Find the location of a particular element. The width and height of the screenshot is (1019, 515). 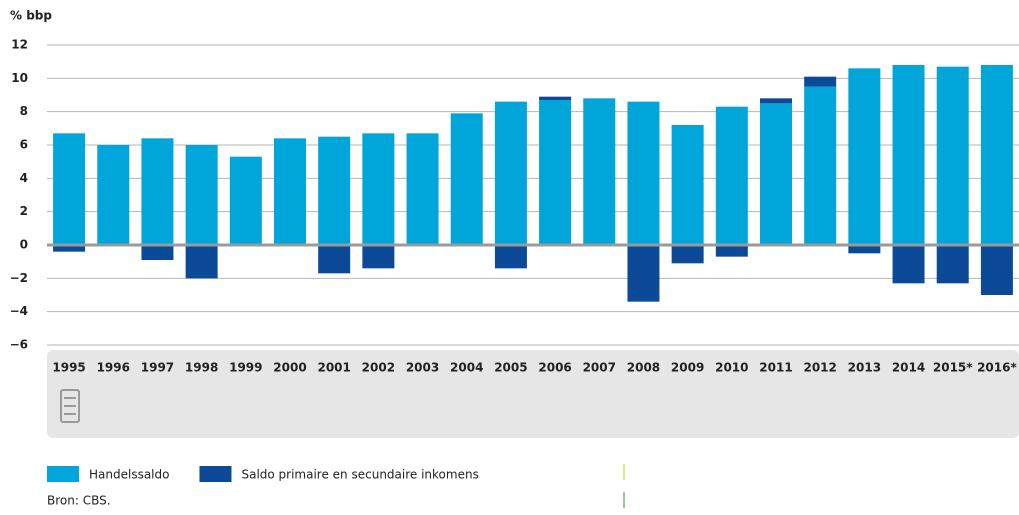

y-tick-label: 8 is located at coordinates (24, 111).